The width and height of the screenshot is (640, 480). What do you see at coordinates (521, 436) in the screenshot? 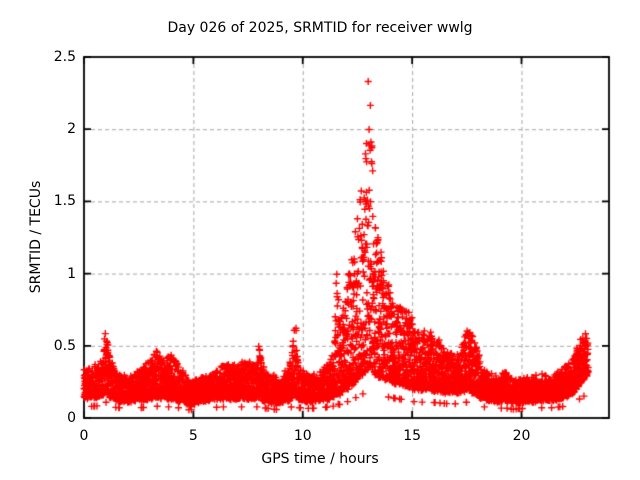
I see `x-tick-label: 20` at bounding box center [521, 436].